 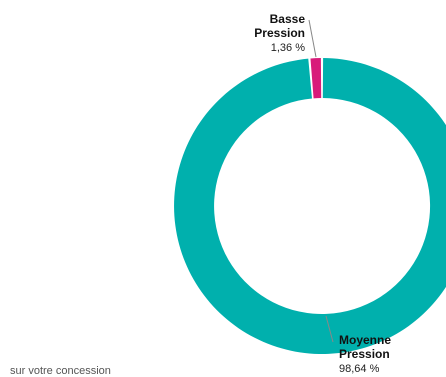 I want to click on leader-line-basse-pression, so click(x=312, y=38).